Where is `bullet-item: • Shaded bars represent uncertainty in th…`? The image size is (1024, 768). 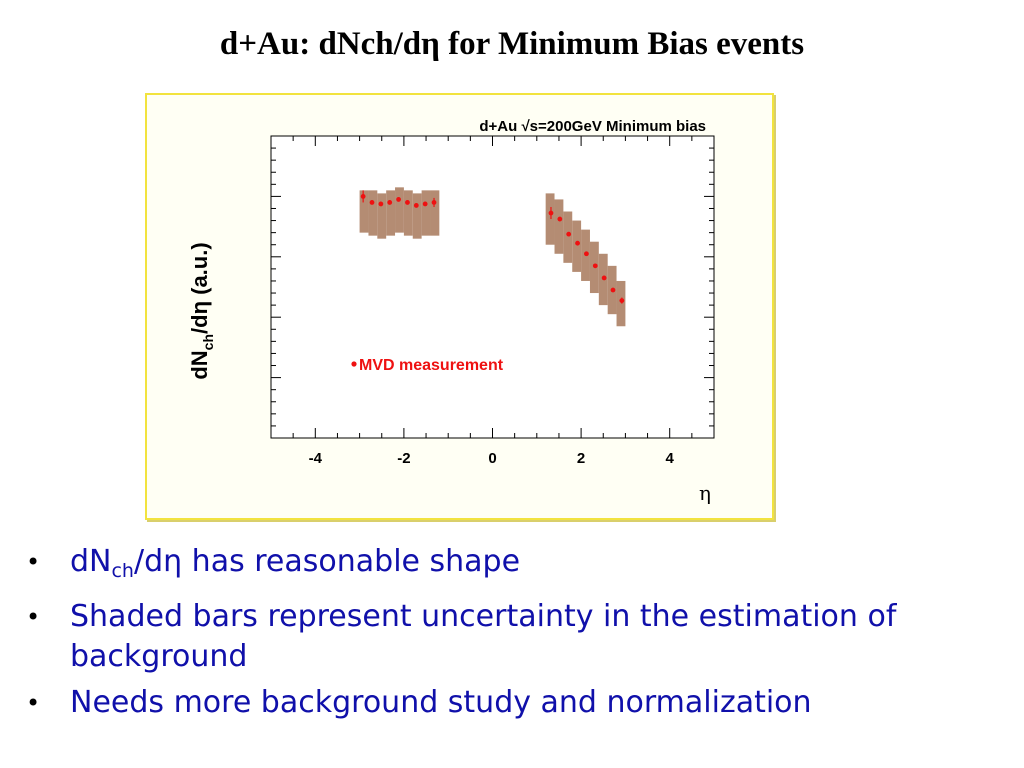
bullet-item: • Shaded bars represent uncertainty in th… is located at coordinates (519, 637).